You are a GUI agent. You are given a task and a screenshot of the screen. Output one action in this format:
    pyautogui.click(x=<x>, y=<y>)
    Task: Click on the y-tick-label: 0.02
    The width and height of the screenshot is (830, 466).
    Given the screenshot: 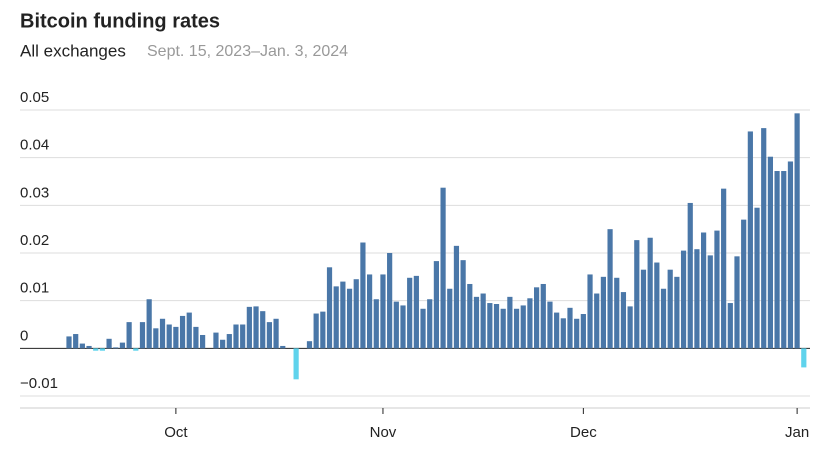 What is the action you would take?
    pyautogui.click(x=34, y=240)
    